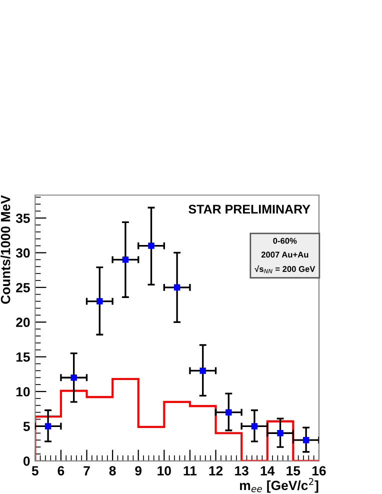 The height and width of the screenshot is (494, 382). What do you see at coordinates (23, 287) in the screenshot?
I see `y-tick-label: 25` at bounding box center [23, 287].